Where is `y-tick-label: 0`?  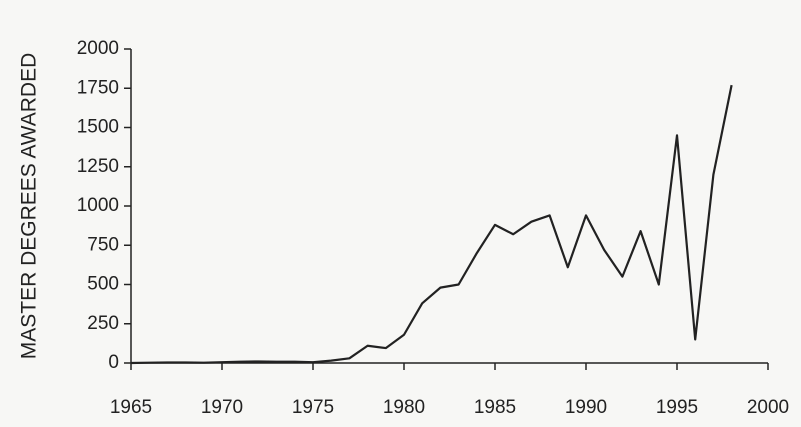 y-tick-label: 0 is located at coordinates (113, 362).